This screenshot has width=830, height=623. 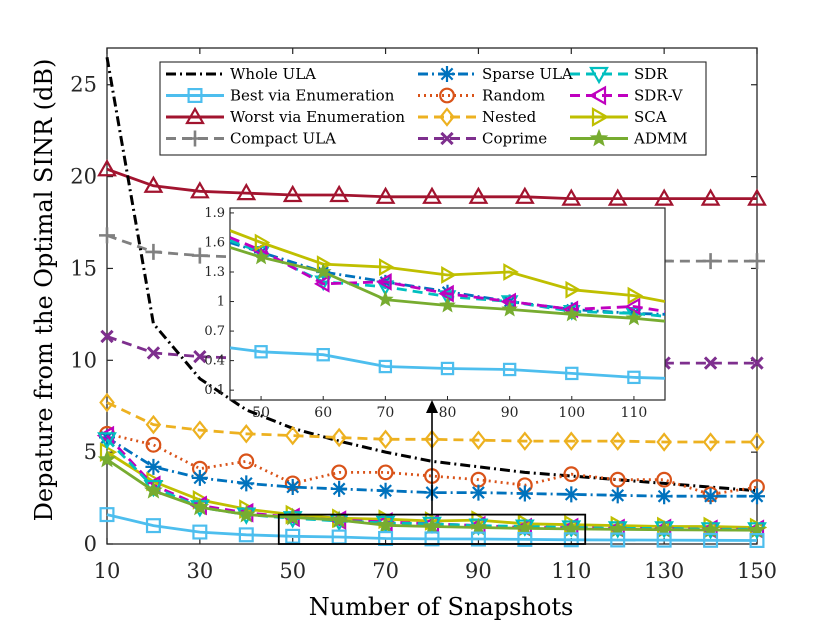 What do you see at coordinates (509, 117) in the screenshot?
I see `legend-label: Nested` at bounding box center [509, 117].